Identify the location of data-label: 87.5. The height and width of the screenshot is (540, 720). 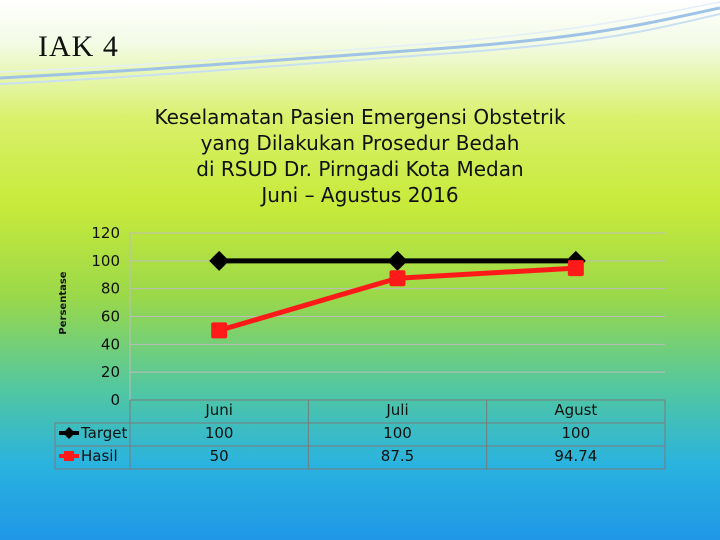
(397, 456).